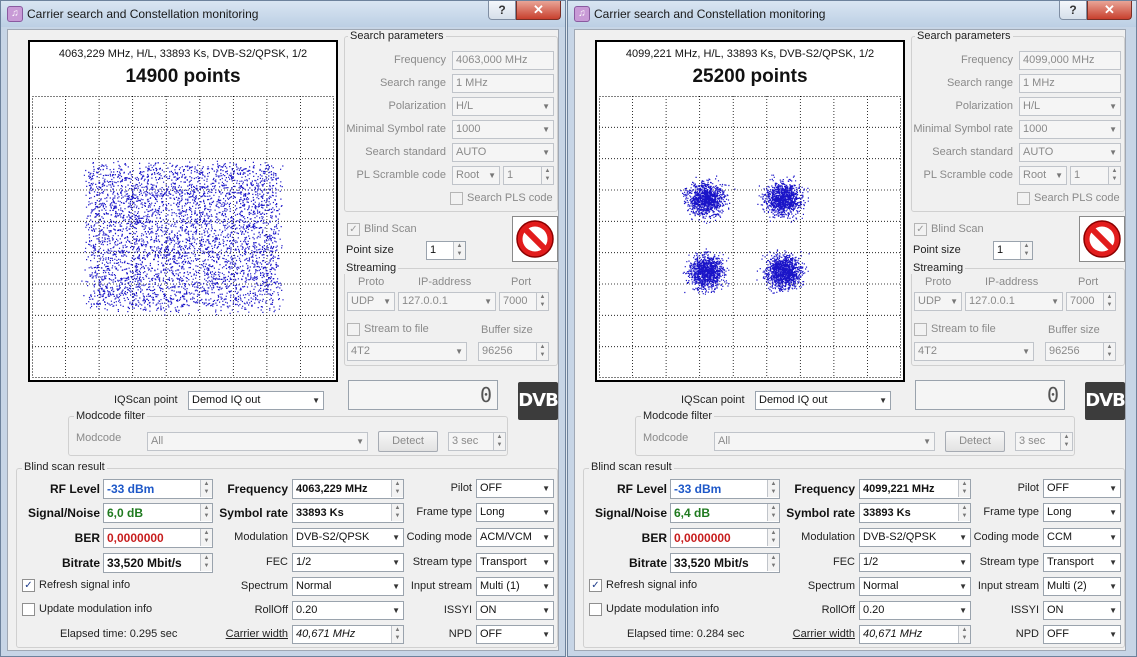 This screenshot has height=657, width=1137. Describe the element at coordinates (725, 513) in the screenshot. I see `snr-value: 6,4 dB ▲ ▼` at that location.